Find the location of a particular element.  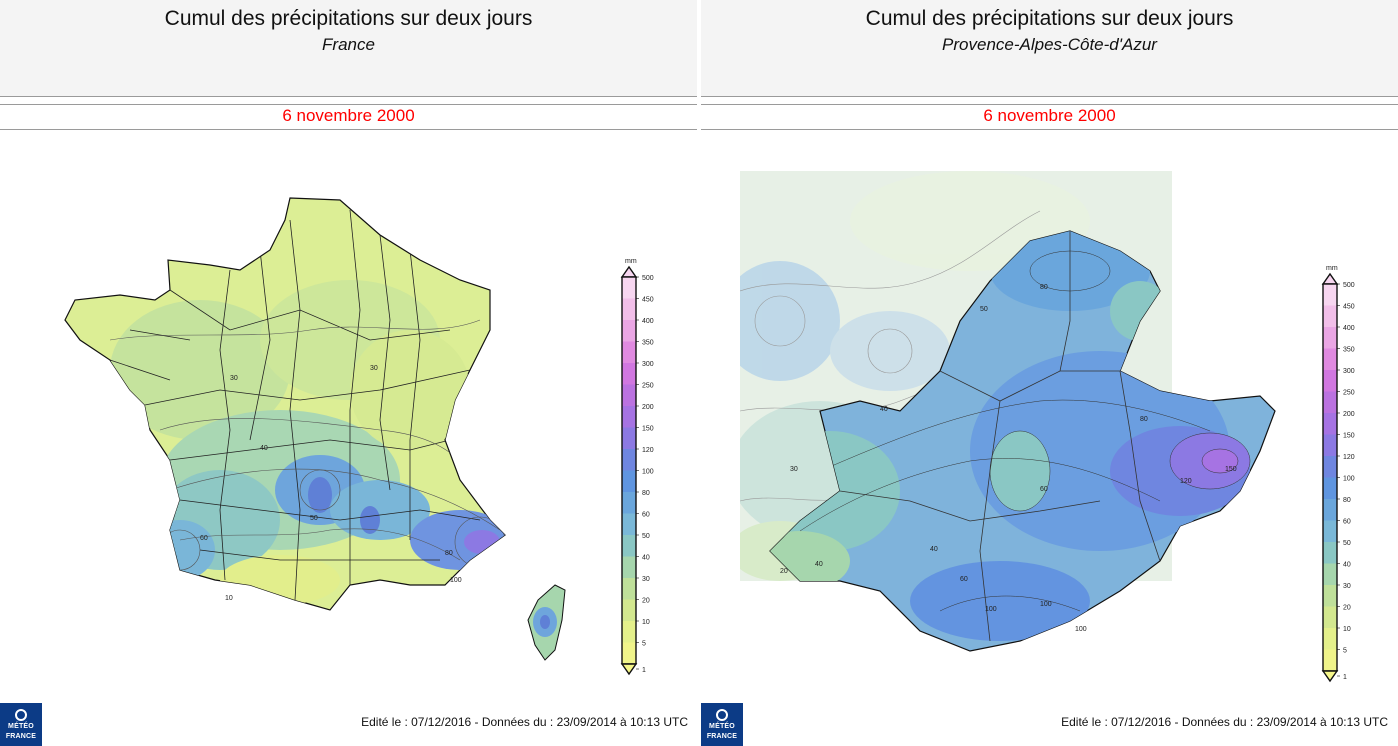

department-boundaries is located at coordinates (1000, 436).